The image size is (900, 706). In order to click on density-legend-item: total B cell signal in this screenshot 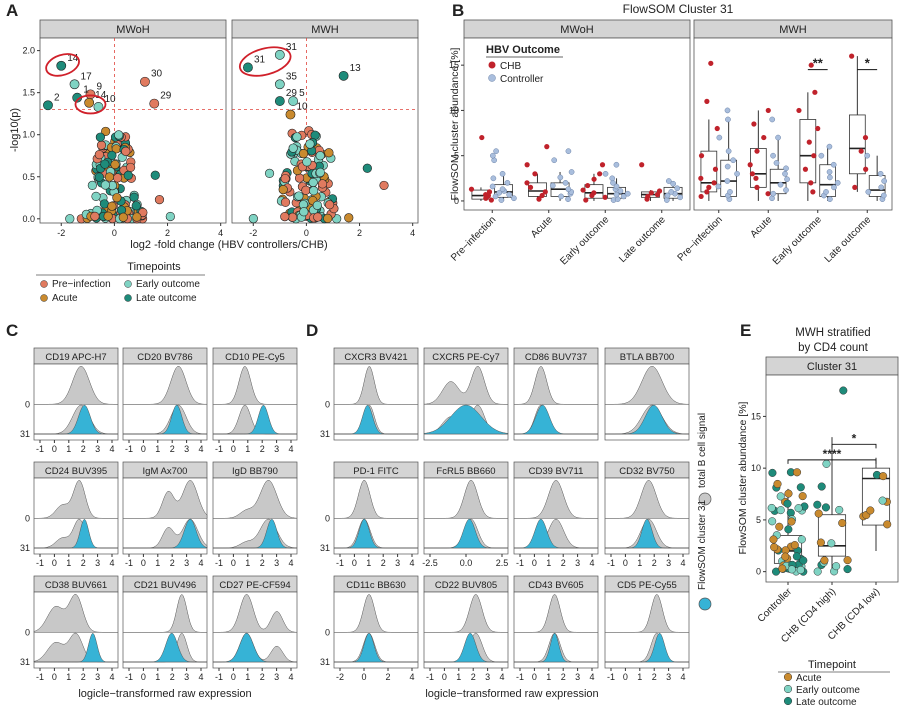, I will do `click(702, 450)`.